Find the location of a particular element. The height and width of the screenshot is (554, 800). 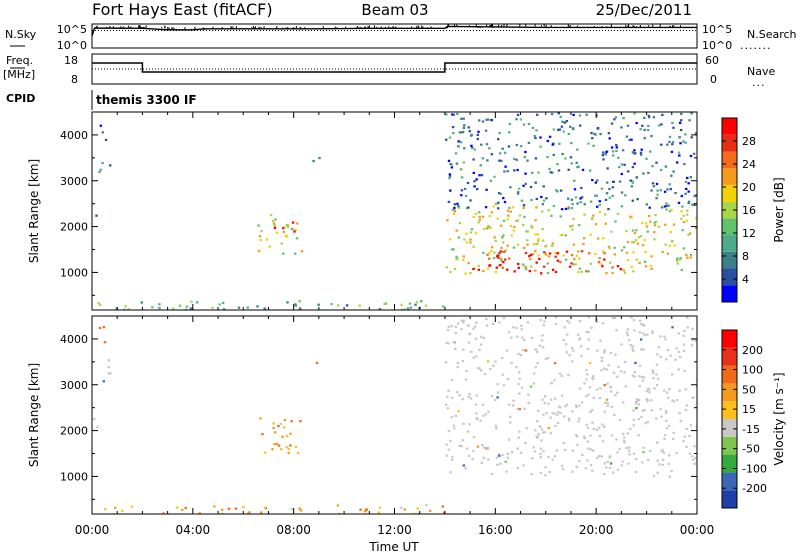

colorbar-tick-label: 12 is located at coordinates (749, 233).